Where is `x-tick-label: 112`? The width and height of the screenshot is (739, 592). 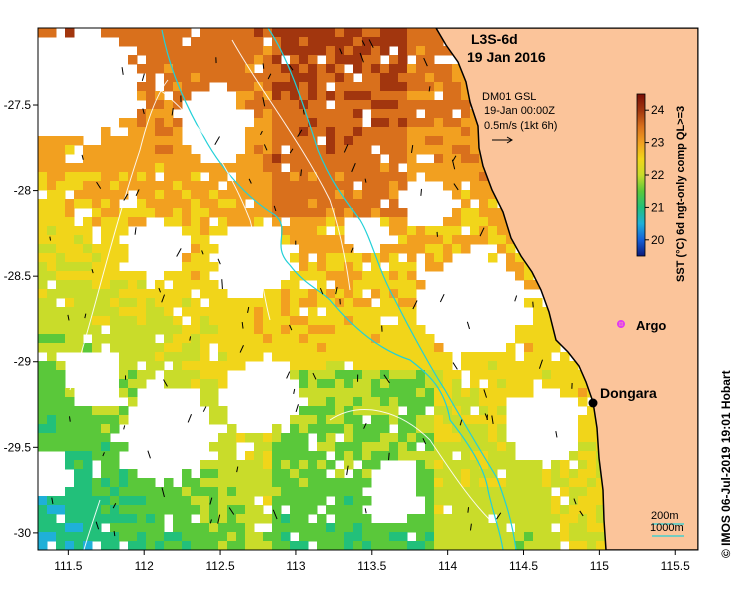
x-tick-label: 112 is located at coordinates (144, 566).